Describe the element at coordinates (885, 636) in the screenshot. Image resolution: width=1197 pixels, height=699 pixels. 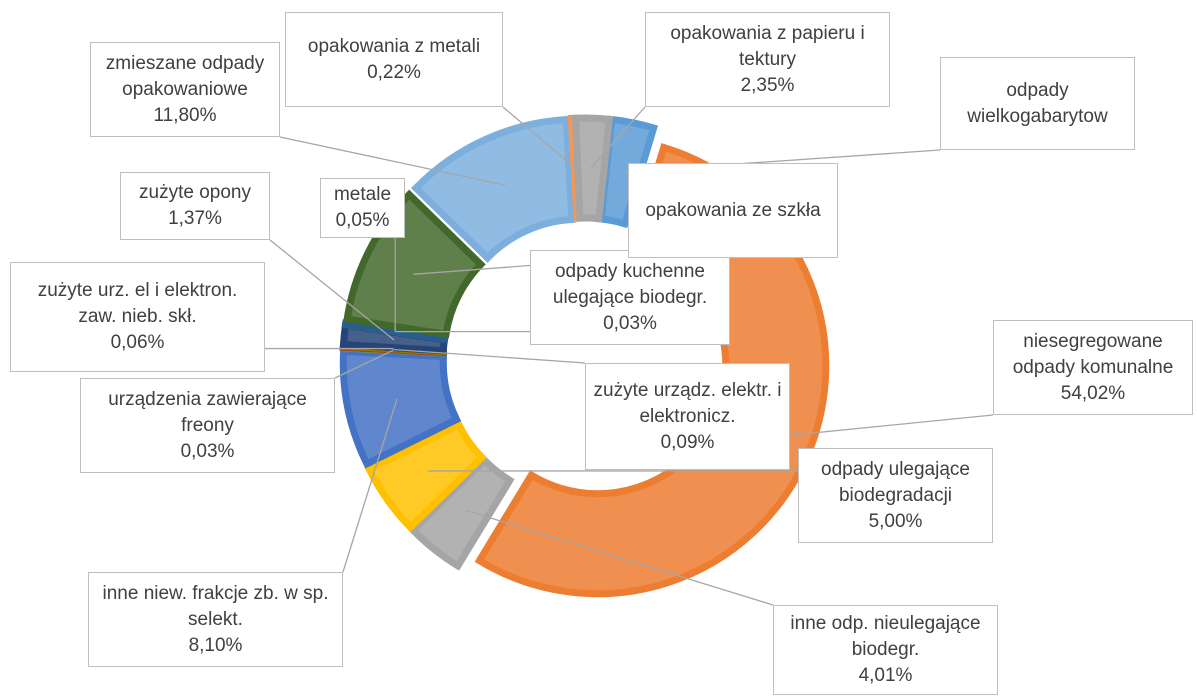
I see `label-name: inne odp. nieulegające biodegr.` at that location.